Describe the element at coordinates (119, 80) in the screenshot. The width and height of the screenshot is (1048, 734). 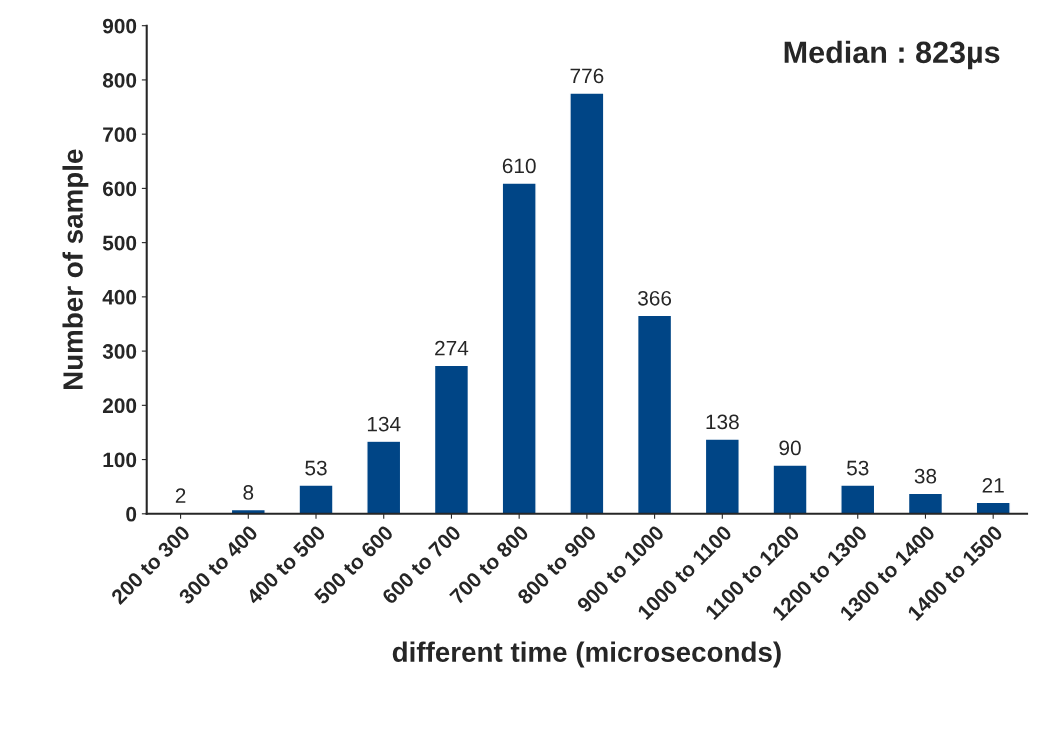
I see `y-tick-label: 800` at that location.